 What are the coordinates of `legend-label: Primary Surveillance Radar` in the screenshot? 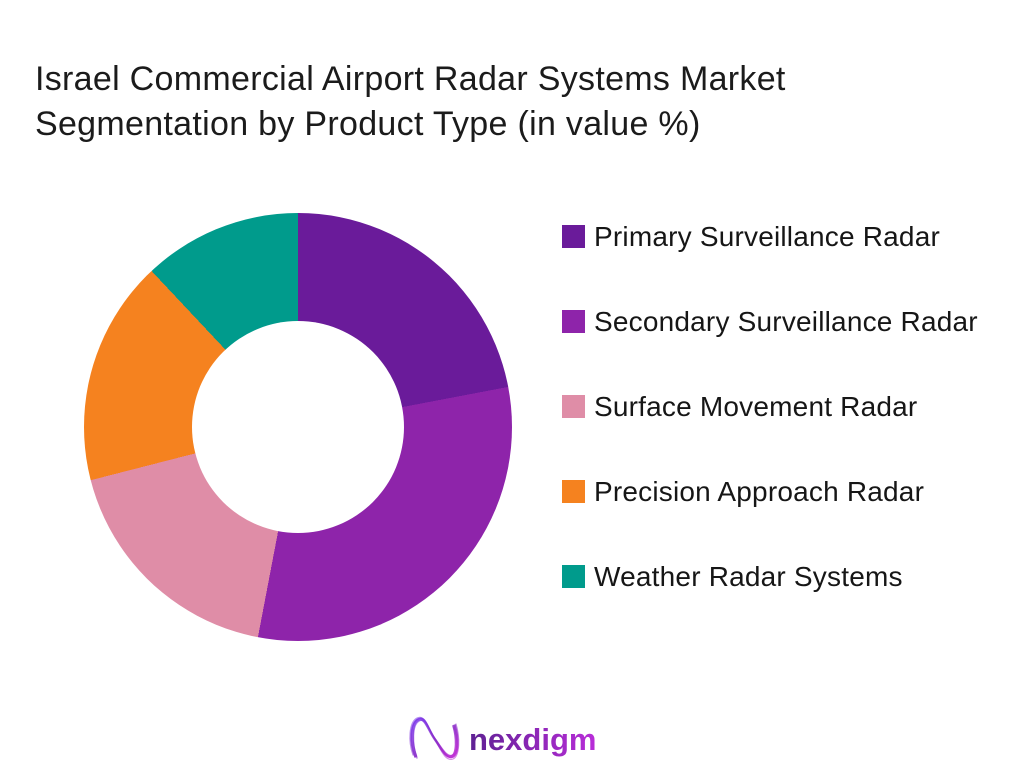 It's located at (767, 236).